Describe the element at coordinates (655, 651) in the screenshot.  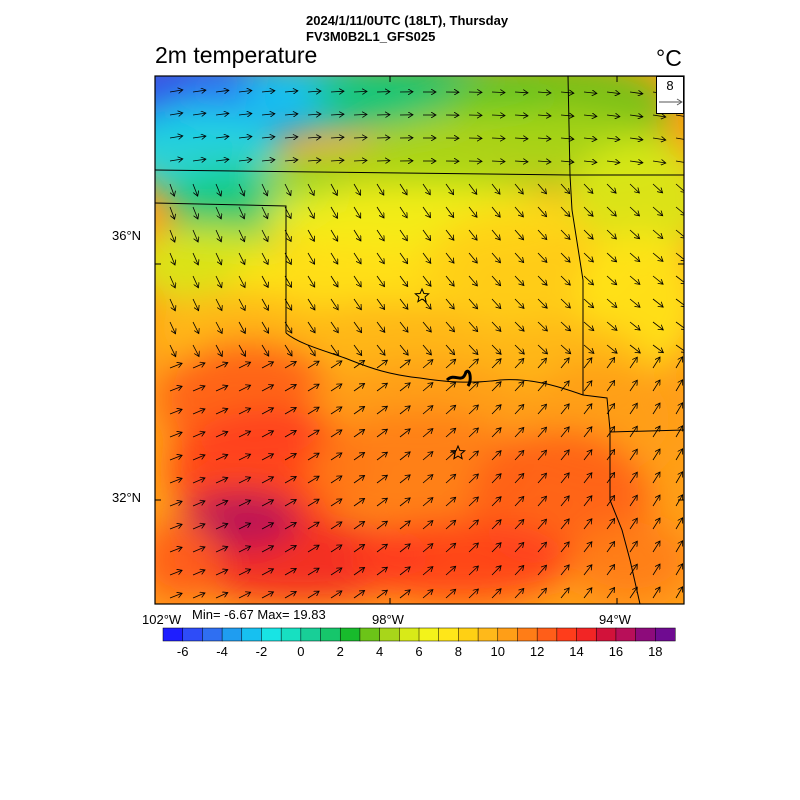
I see `colorbar-label: 18` at that location.